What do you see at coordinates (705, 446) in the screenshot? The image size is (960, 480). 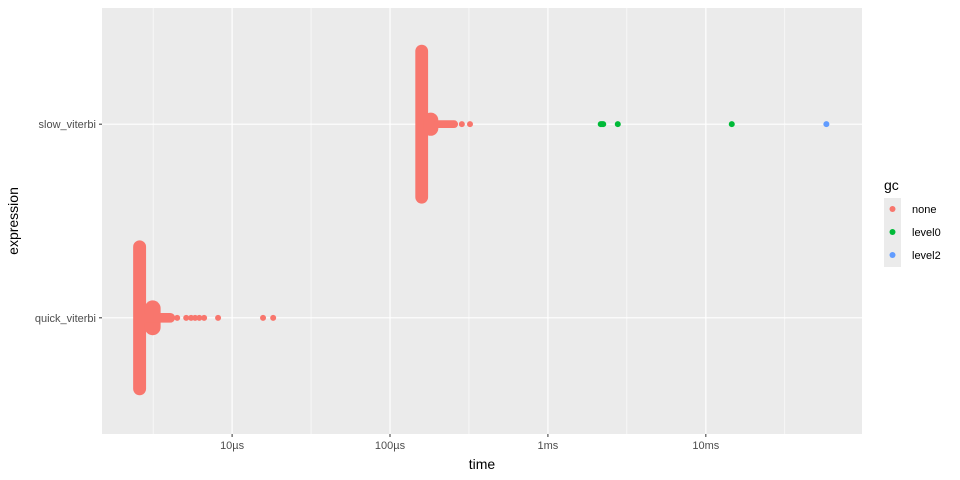 I see `x-tick-label: 10ms` at bounding box center [705, 446].